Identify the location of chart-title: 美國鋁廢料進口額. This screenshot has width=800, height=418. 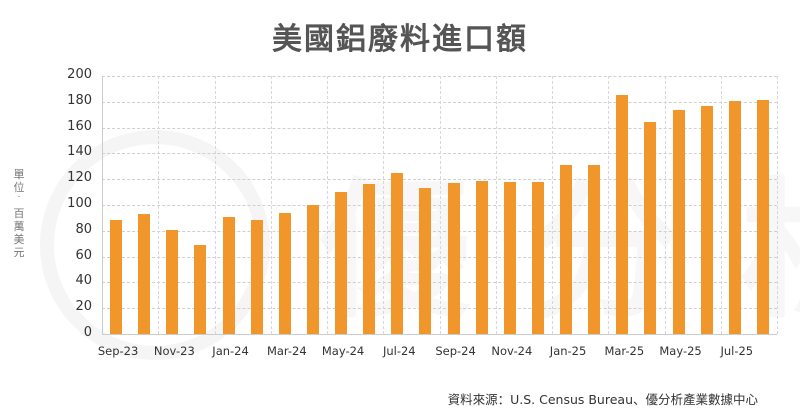
(400, 39).